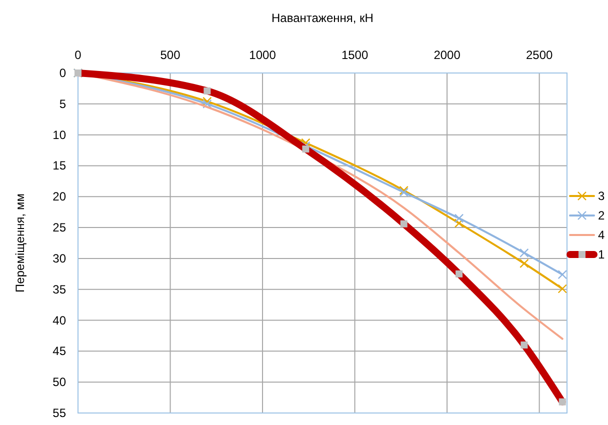 The width and height of the screenshot is (608, 425). I want to click on y-tick-label: 0, so click(62, 73).